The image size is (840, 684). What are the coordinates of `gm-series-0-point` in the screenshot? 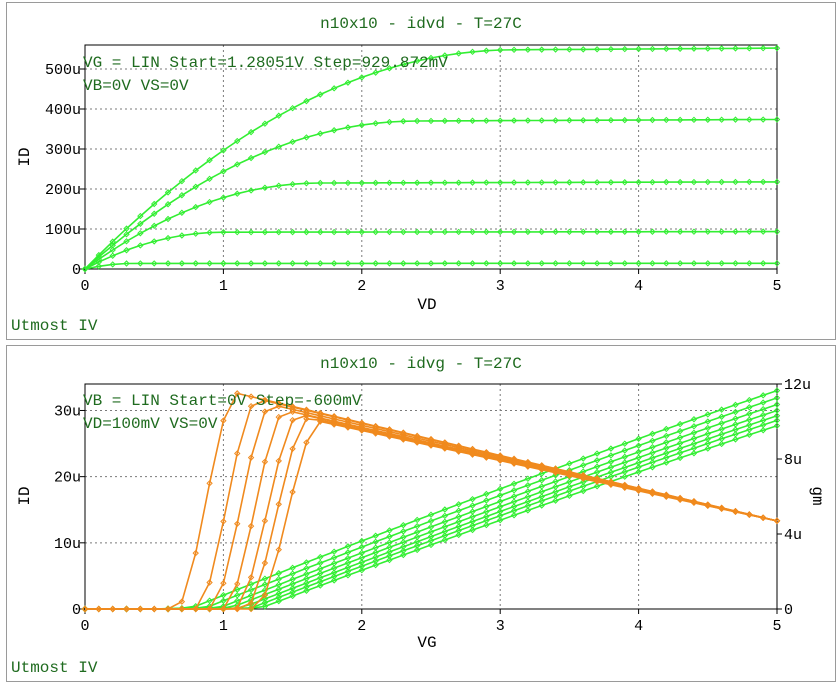 It's located at (237, 393).